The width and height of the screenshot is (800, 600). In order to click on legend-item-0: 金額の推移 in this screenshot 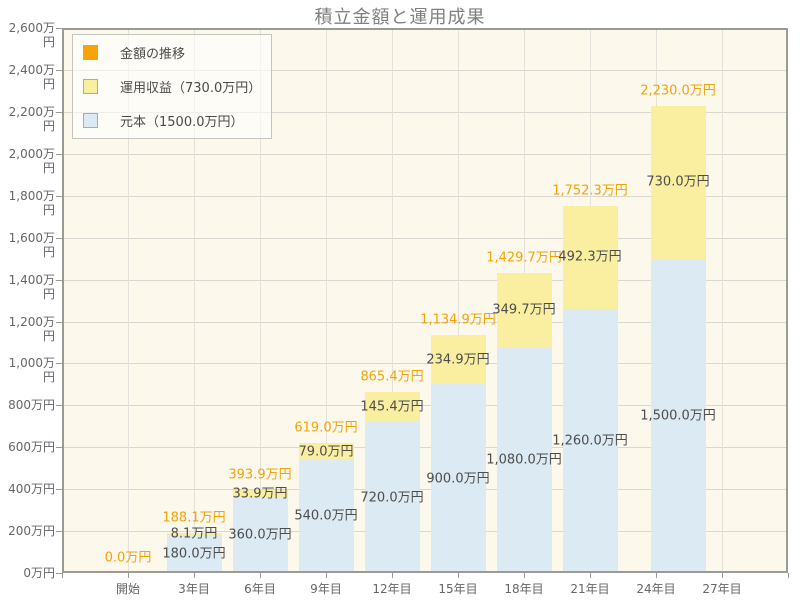, I will do `click(172, 52)`.